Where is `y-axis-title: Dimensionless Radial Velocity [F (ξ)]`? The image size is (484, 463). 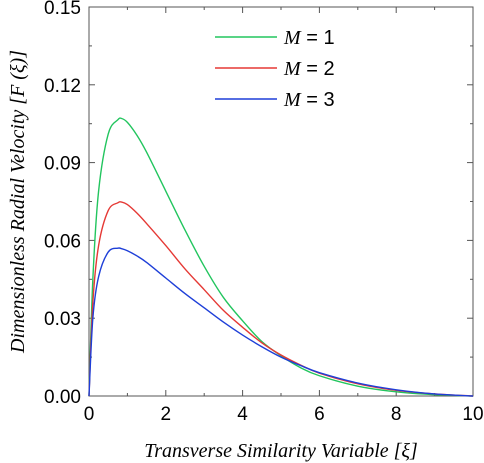 y-axis-title: Dimensionless Radial Velocity [F (ξ)] is located at coordinates (18, 202).